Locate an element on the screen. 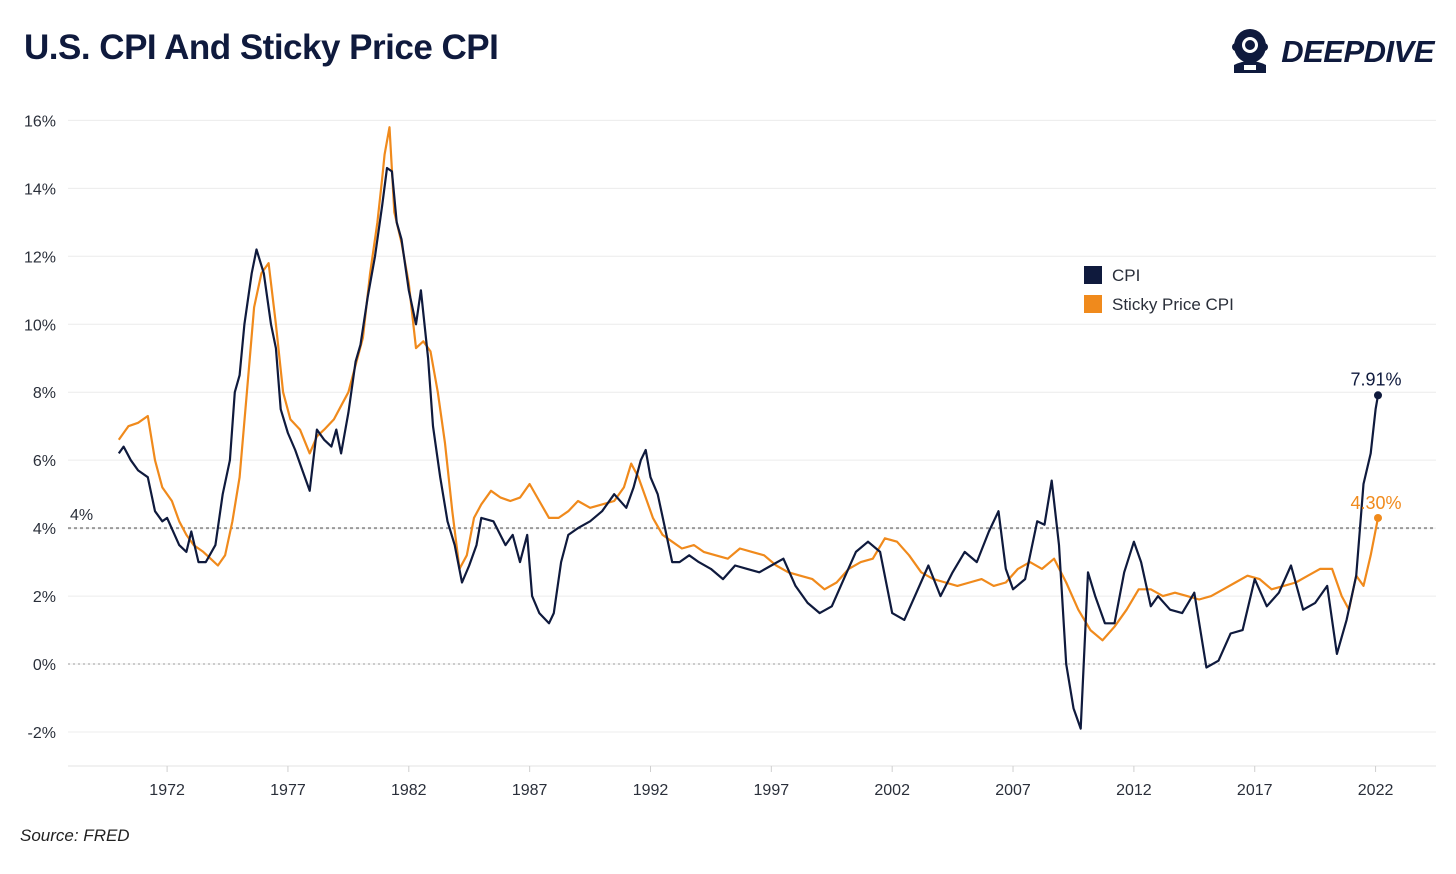  source-note: Source: FRED is located at coordinates (75, 835).